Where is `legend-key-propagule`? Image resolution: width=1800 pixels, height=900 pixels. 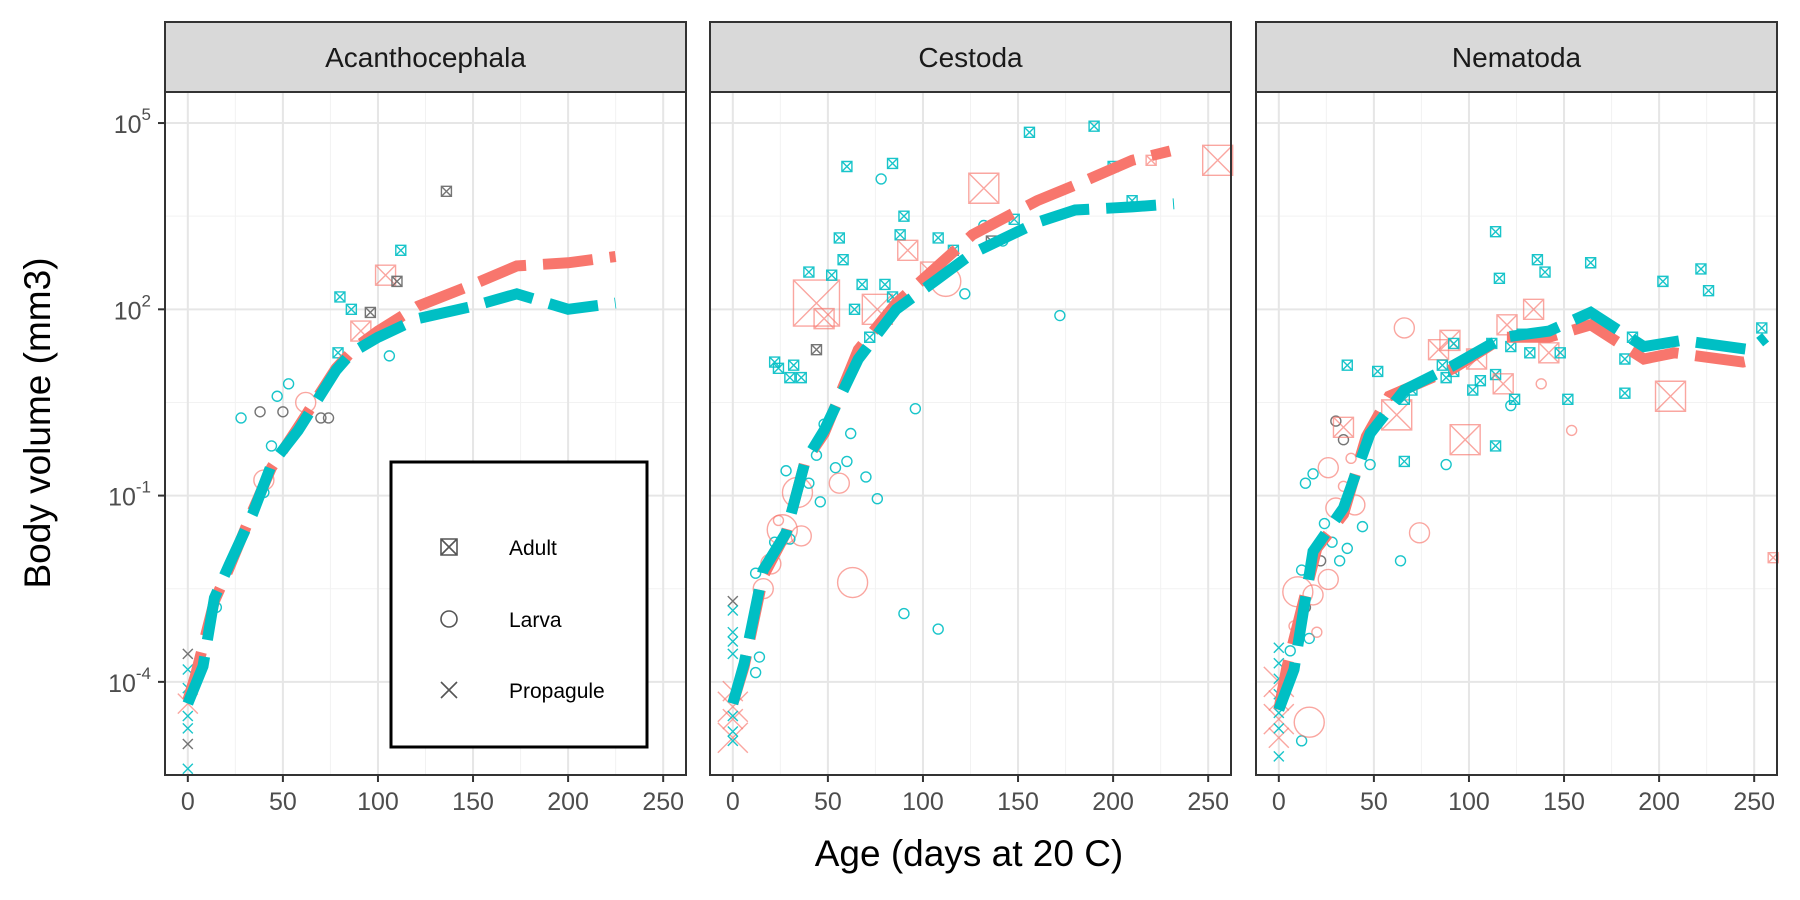 legend-key-propagule is located at coordinates (449, 690).